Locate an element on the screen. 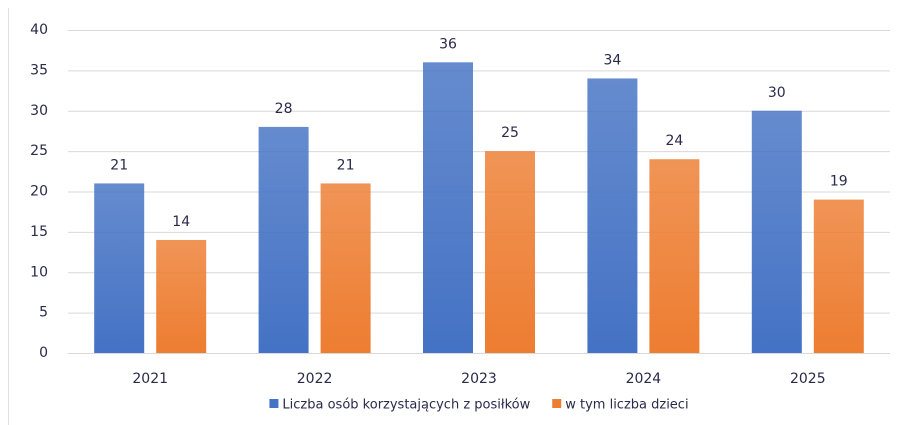  data-label: 25 is located at coordinates (510, 133).